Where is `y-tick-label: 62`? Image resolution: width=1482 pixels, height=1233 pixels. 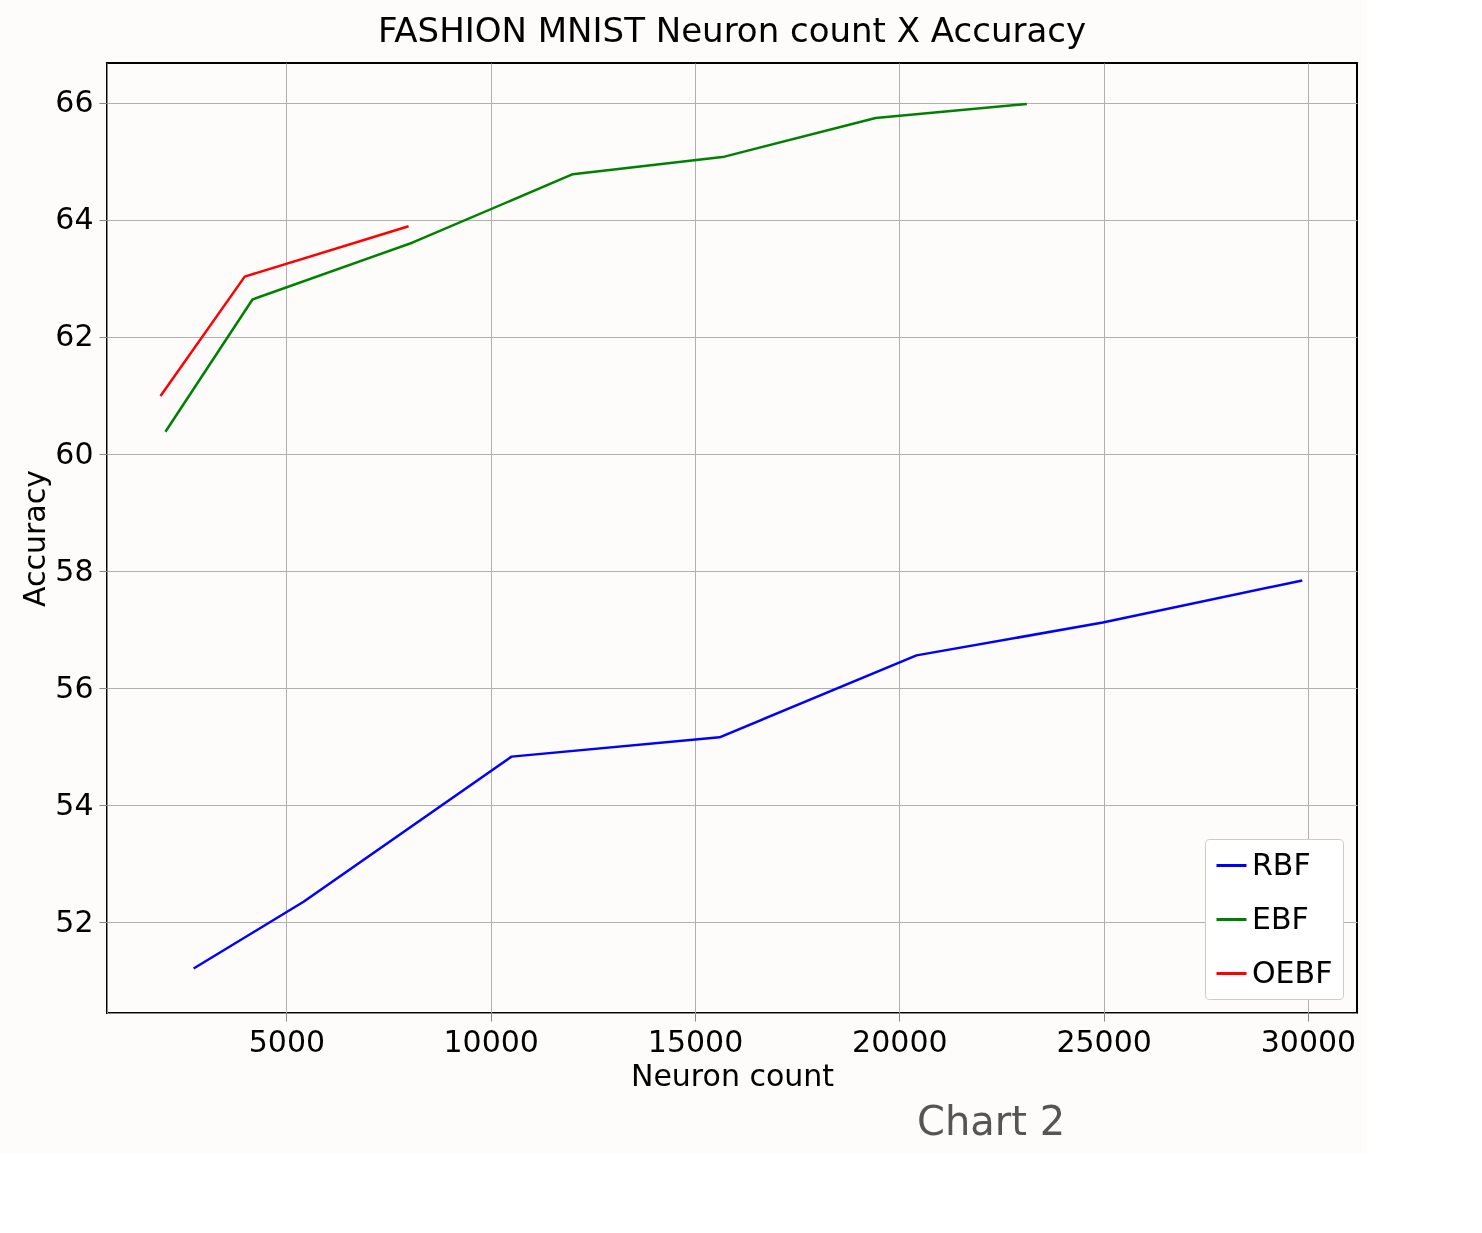
y-tick-label: 62 is located at coordinates (74, 336).